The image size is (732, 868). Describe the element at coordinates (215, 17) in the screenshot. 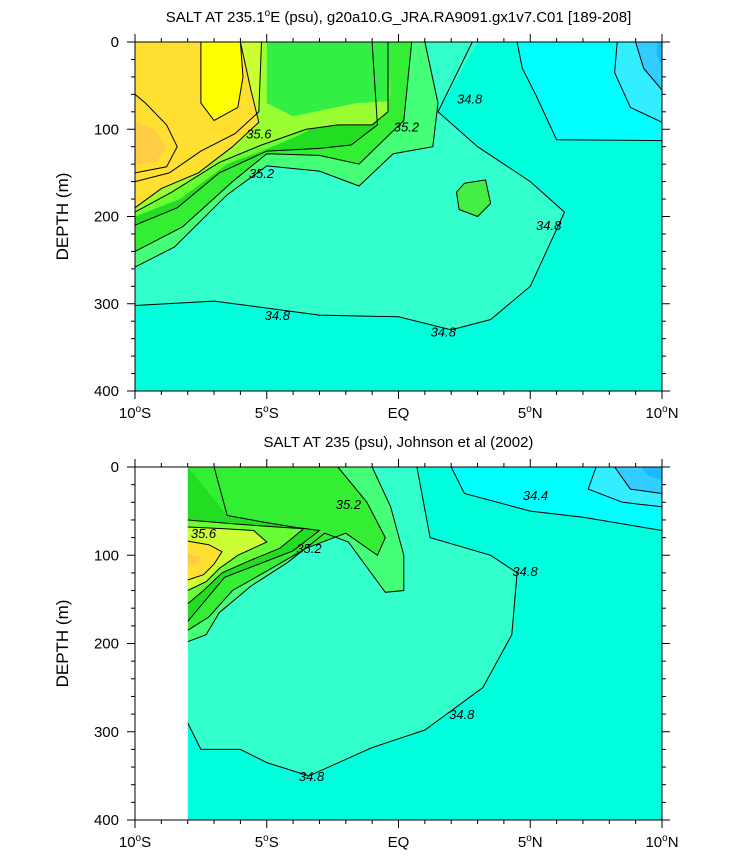

I see `title-part: SALT AT 235.1` at that location.